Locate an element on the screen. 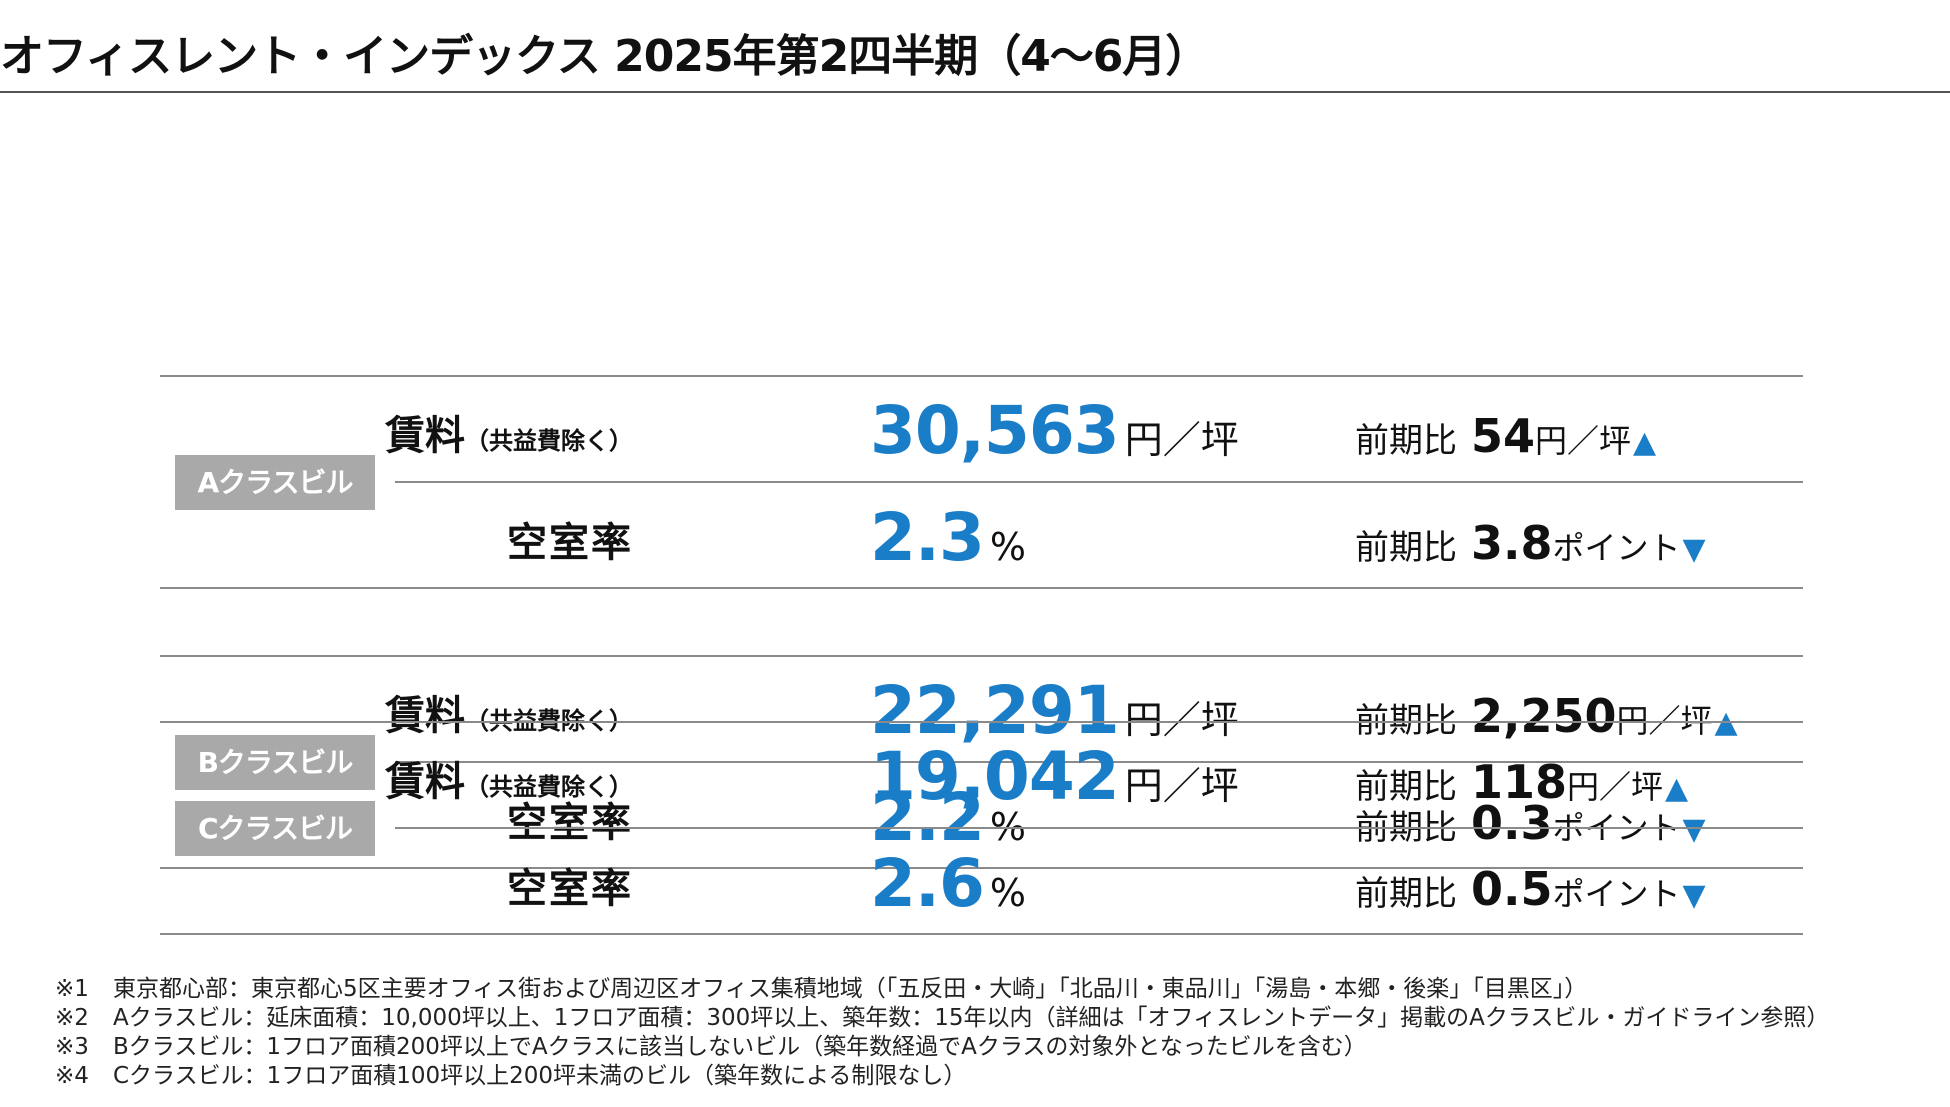 This screenshot has height=1107, width=1950. vacancy-row: 空室率 2.2% 前期比 0.3ポイント▼ is located at coordinates (981, 819).